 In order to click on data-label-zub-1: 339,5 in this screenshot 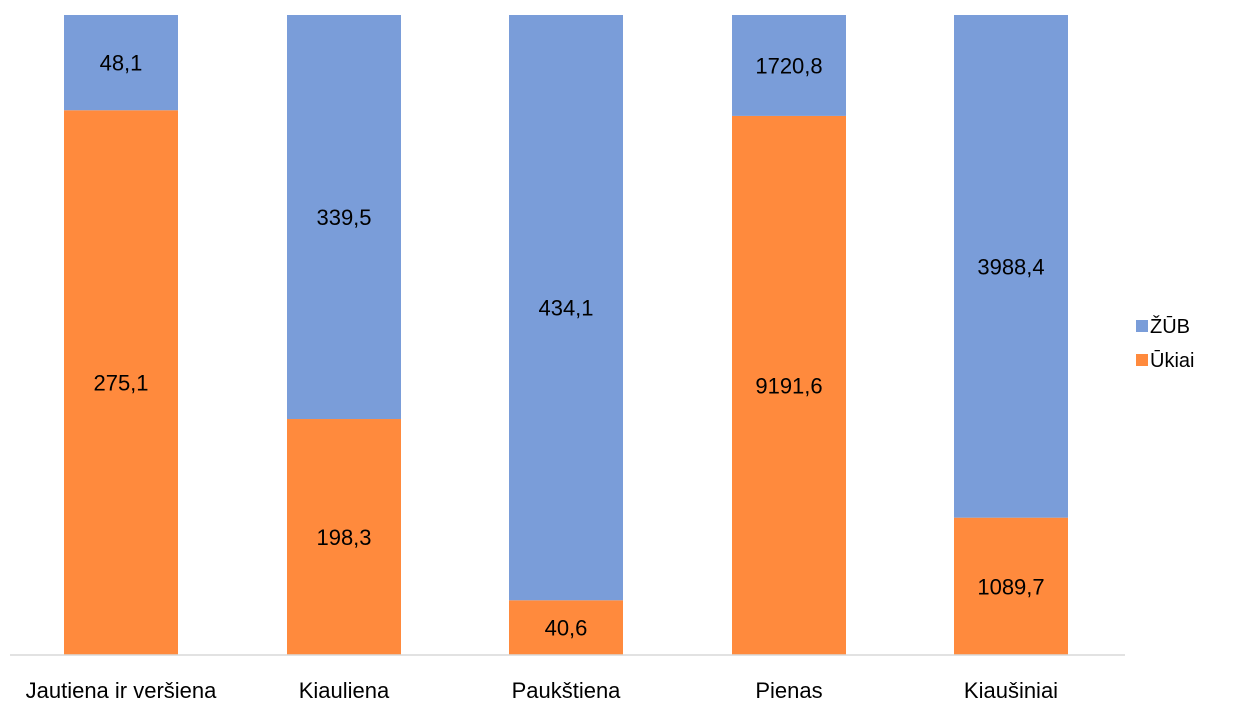, I will do `click(343, 217)`.